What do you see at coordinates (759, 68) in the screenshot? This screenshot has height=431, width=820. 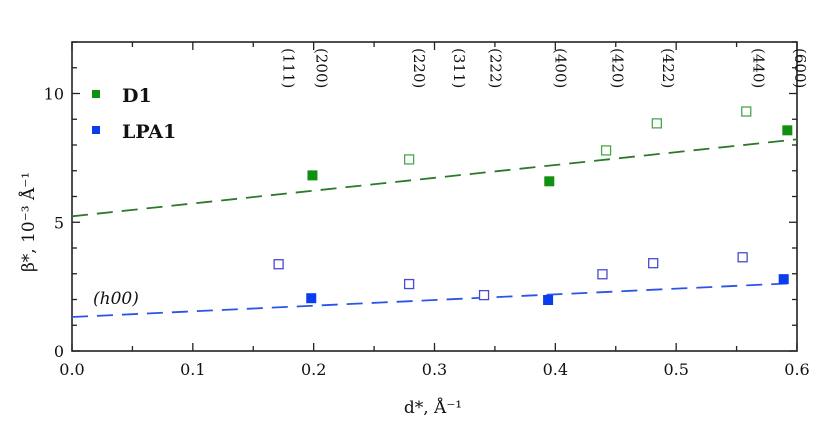 I see `reflection-label: (440)` at bounding box center [759, 68].